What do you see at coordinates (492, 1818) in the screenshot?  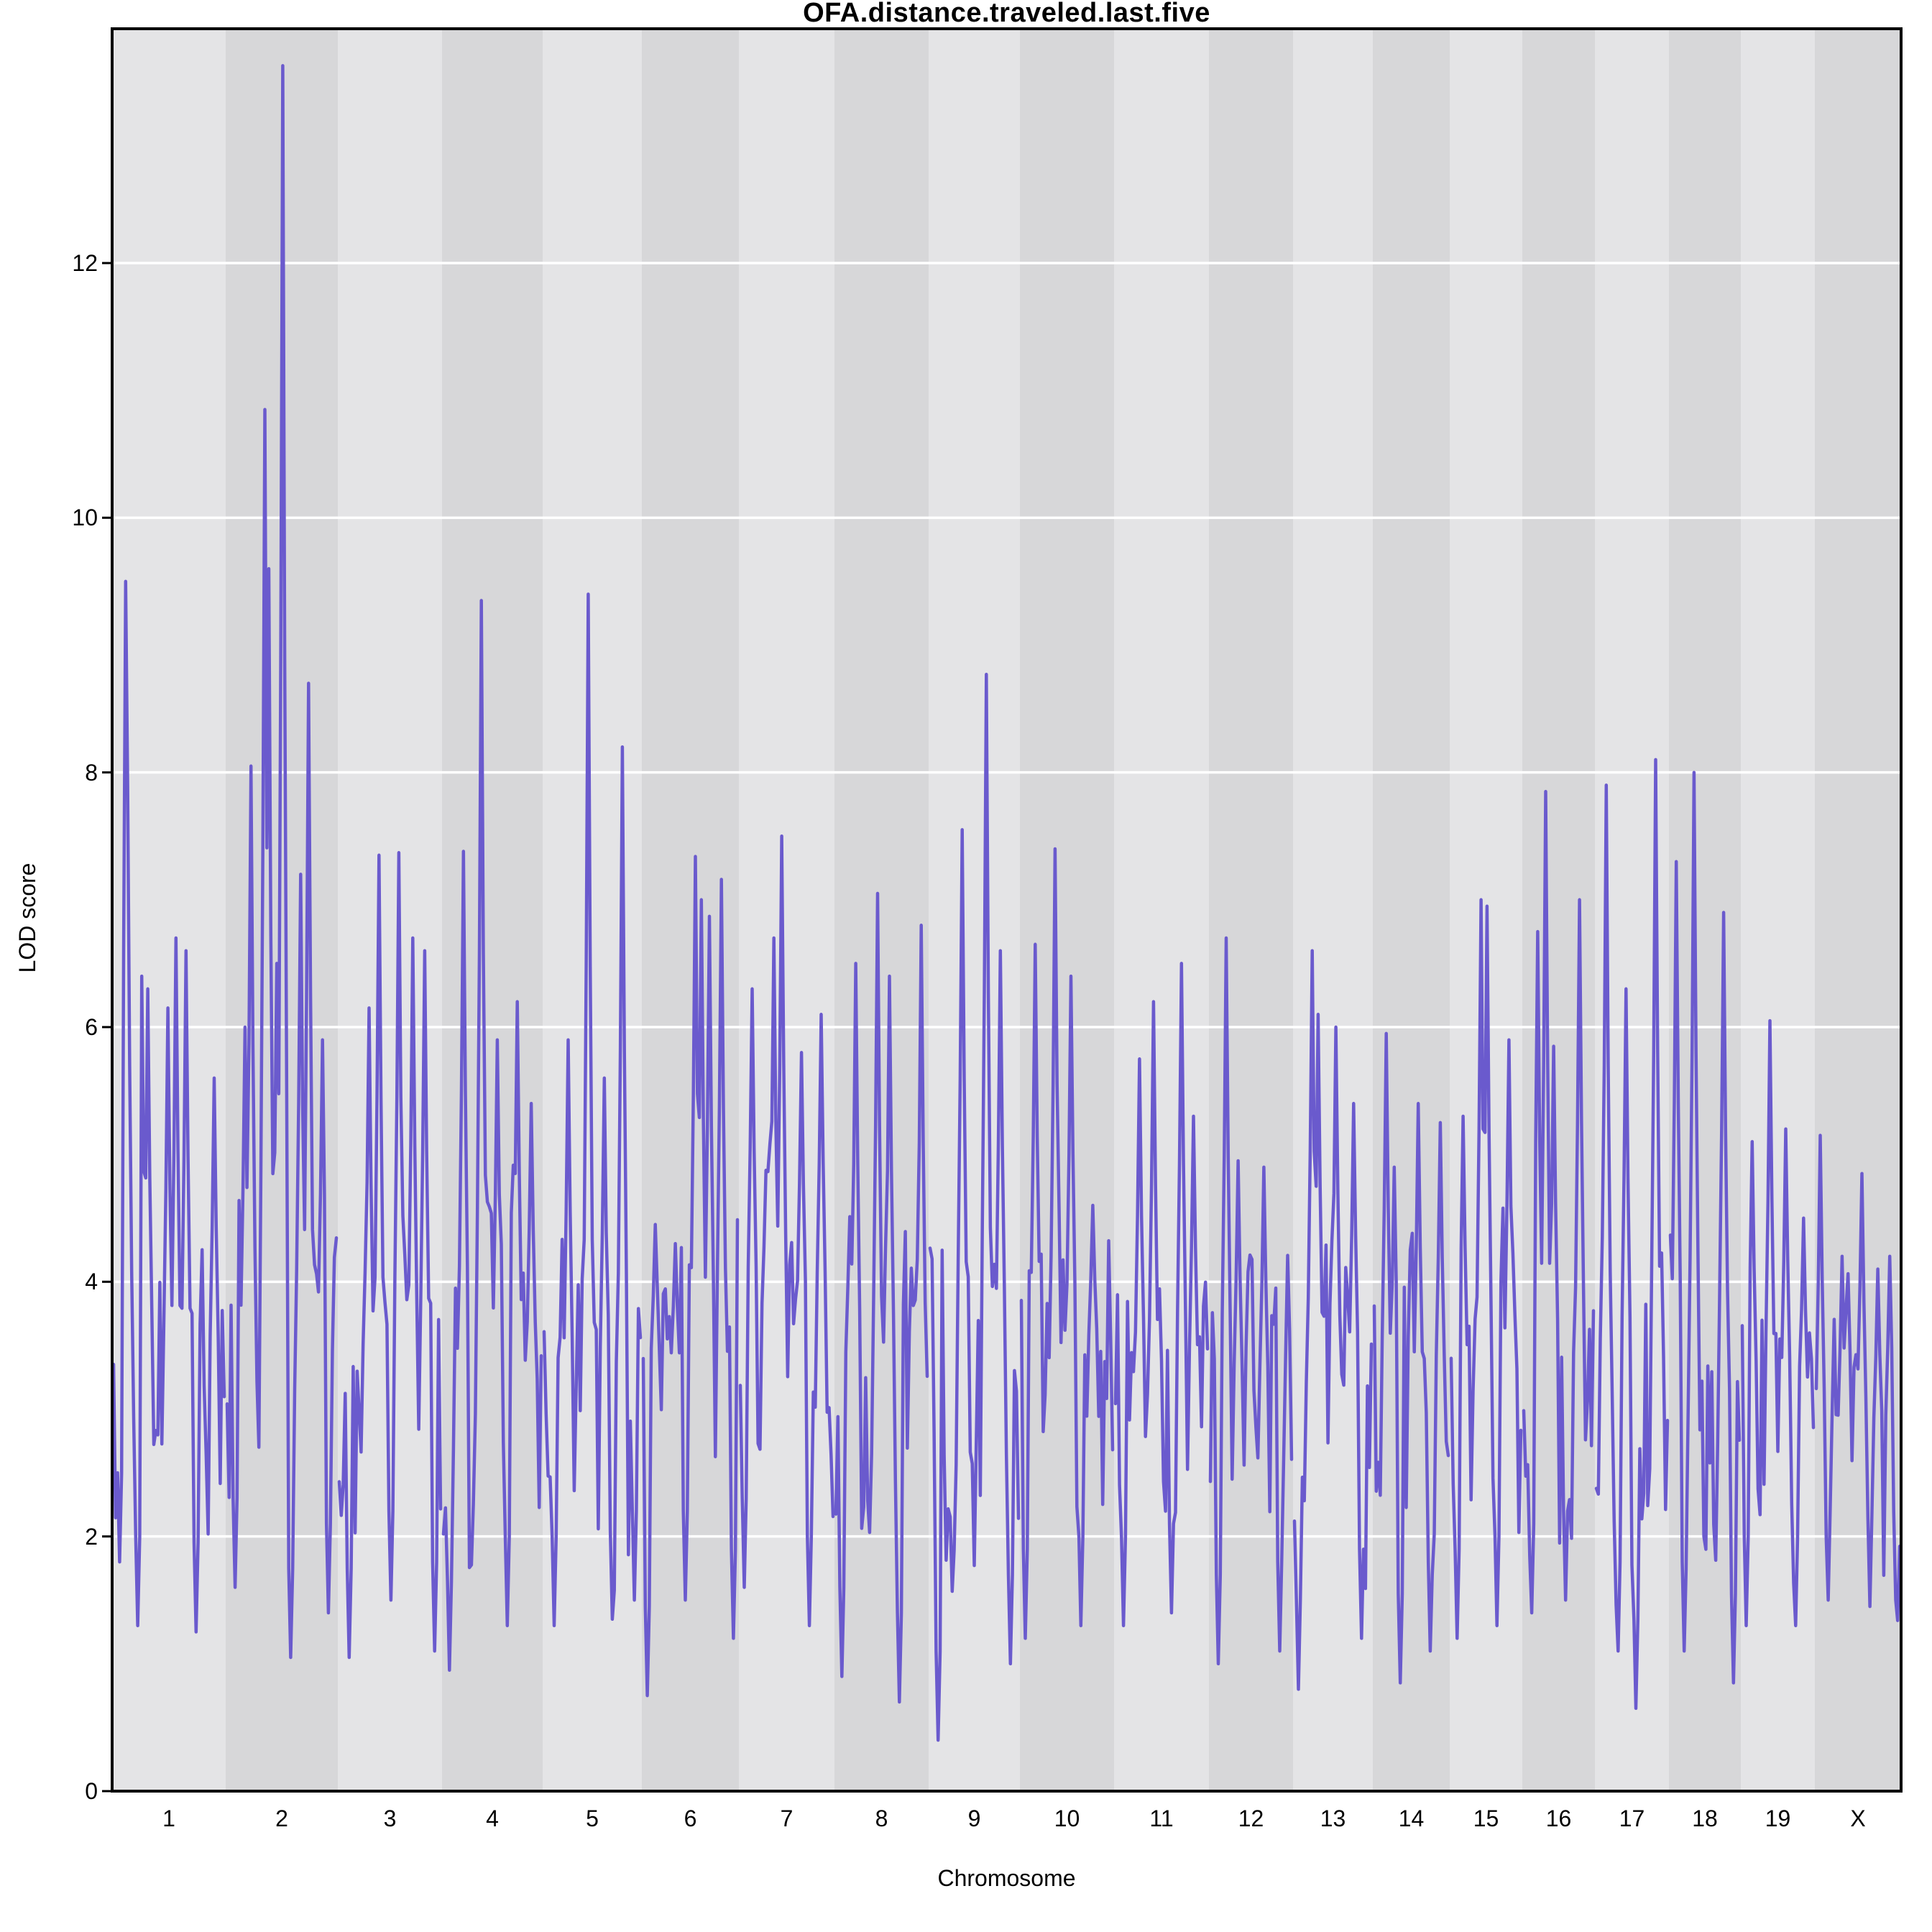 I see `x-tick-label-4: 4` at bounding box center [492, 1818].